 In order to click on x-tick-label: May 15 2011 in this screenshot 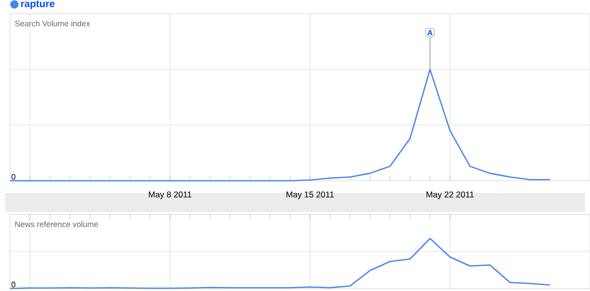, I will do `click(310, 195)`.